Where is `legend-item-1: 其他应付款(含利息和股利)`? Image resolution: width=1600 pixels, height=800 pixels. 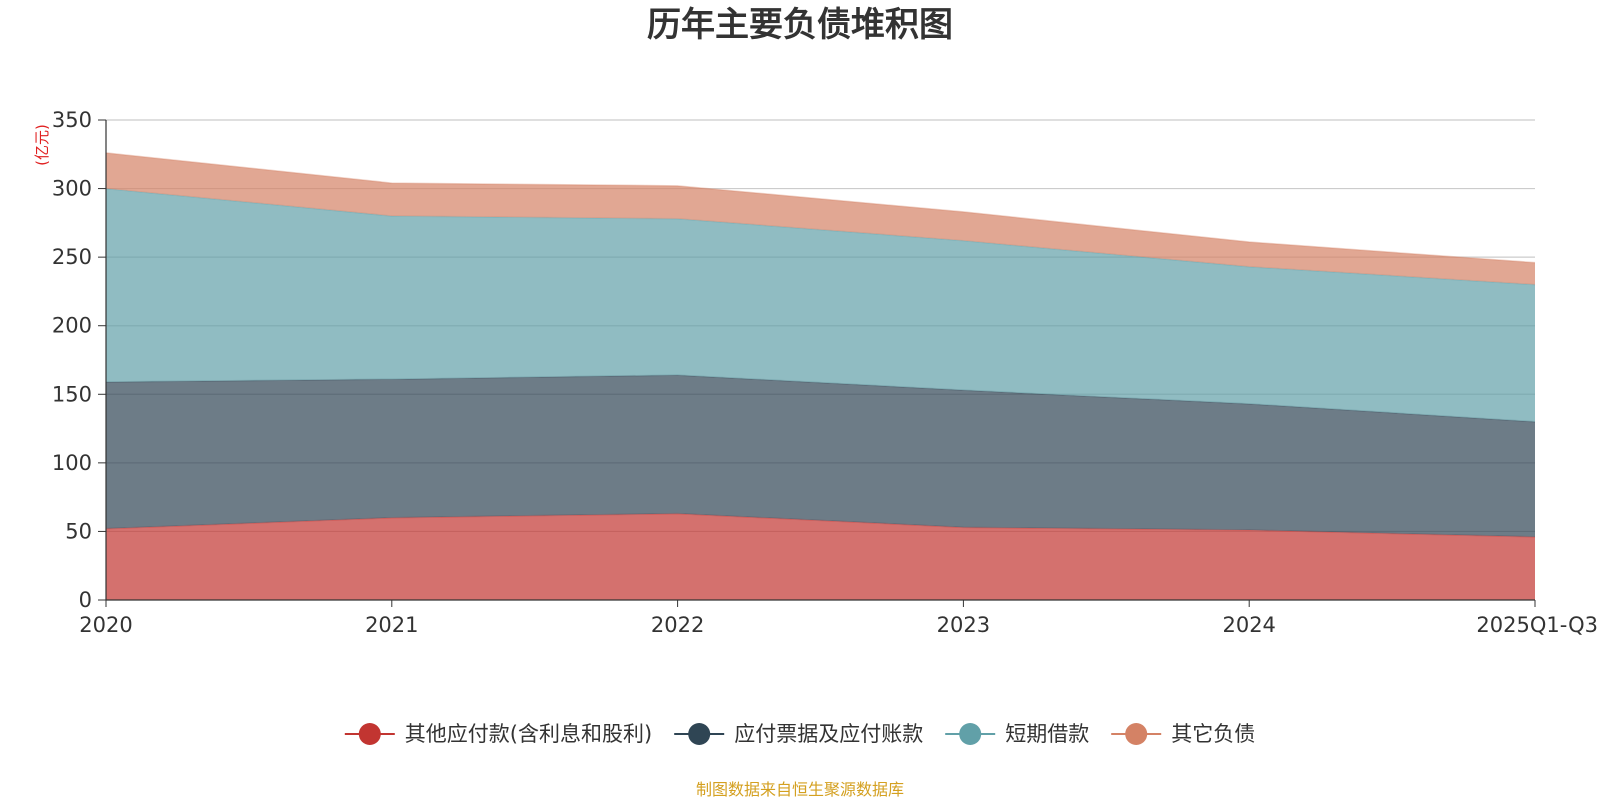
legend-item-1: 其他应付款(含利息和股利) is located at coordinates (498, 734).